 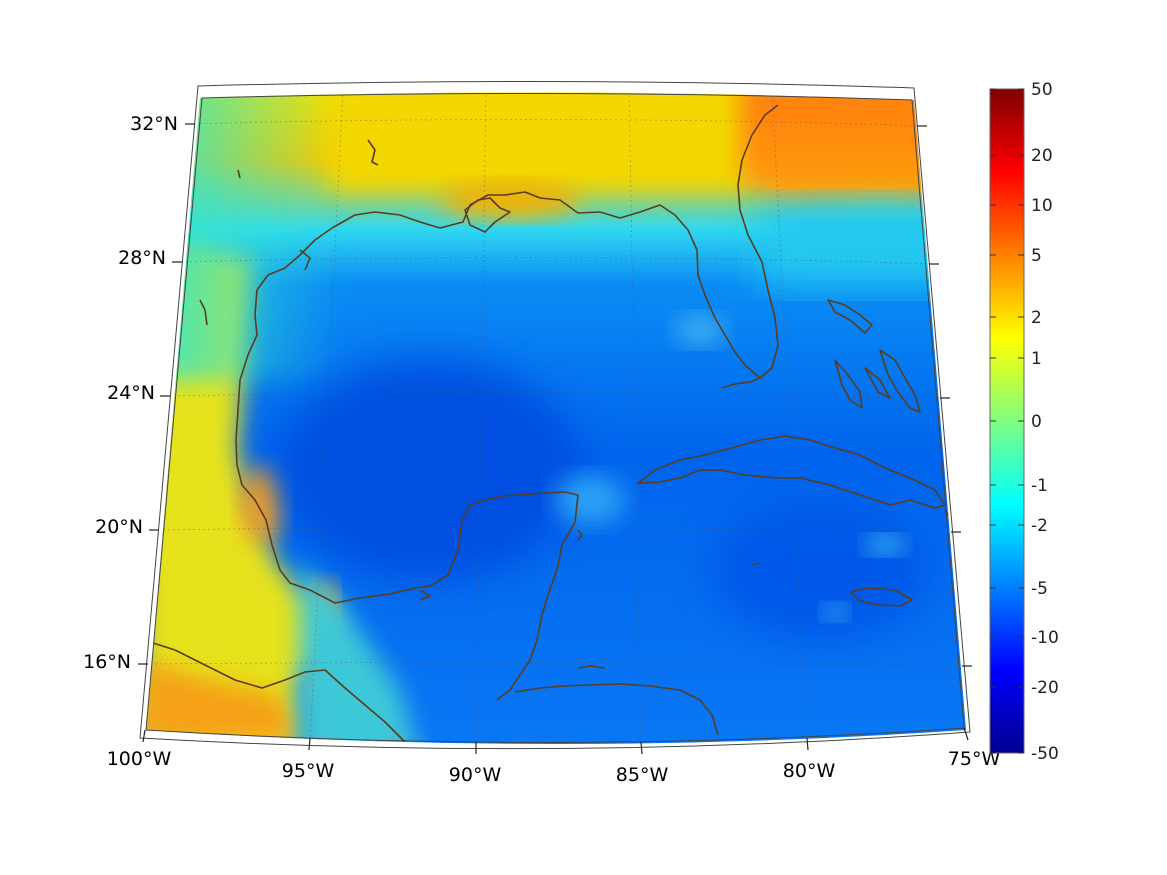 I want to click on lat-label-20n: 20°N, so click(x=119, y=527).